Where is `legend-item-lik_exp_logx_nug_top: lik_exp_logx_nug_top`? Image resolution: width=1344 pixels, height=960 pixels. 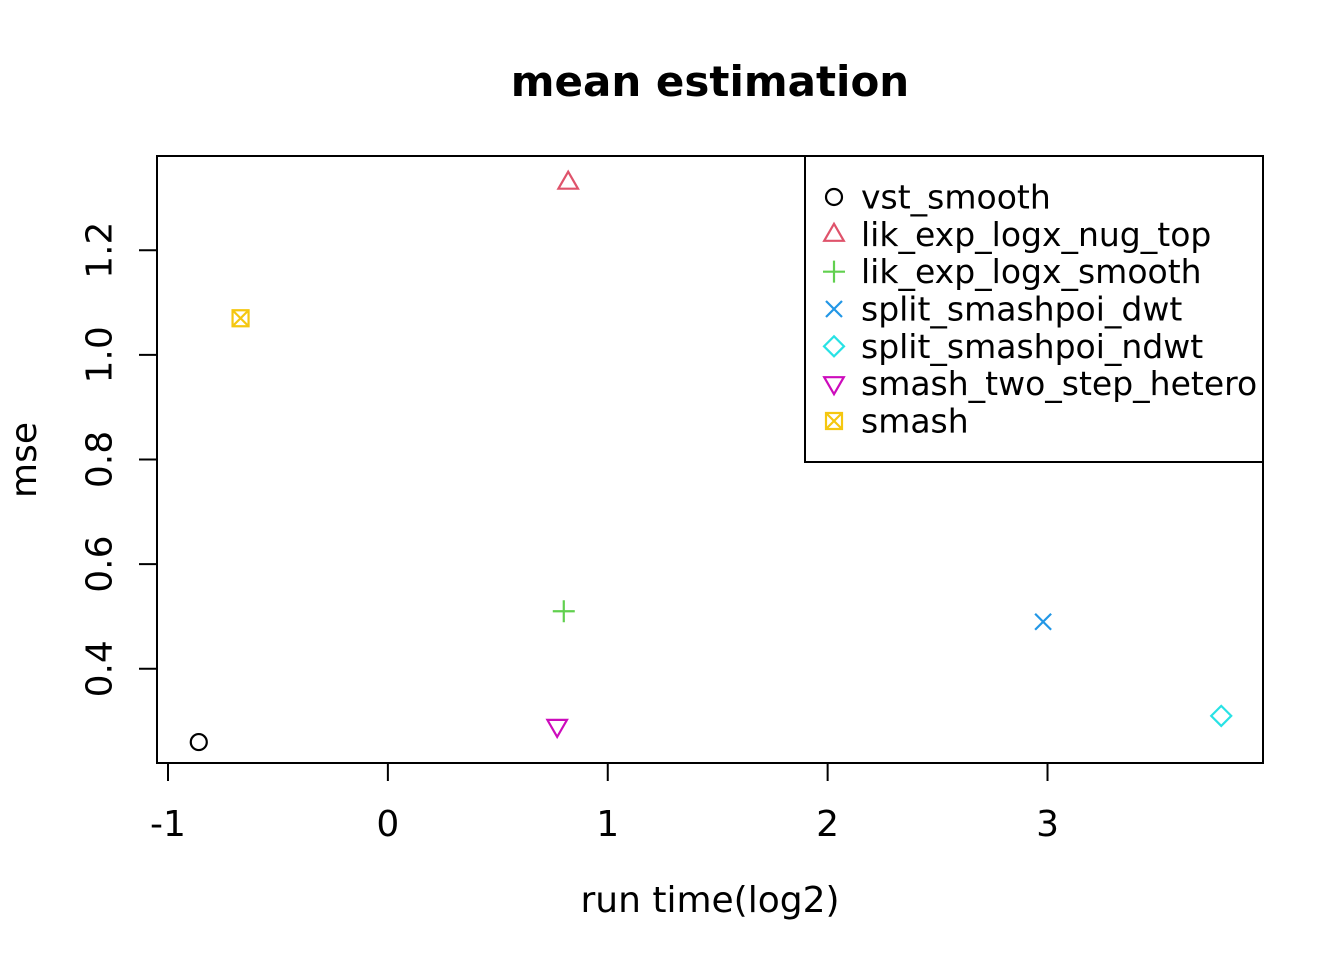 legend-item-lik_exp_logx_nug_top: lik_exp_logx_nug_top is located at coordinates (1016, 234).